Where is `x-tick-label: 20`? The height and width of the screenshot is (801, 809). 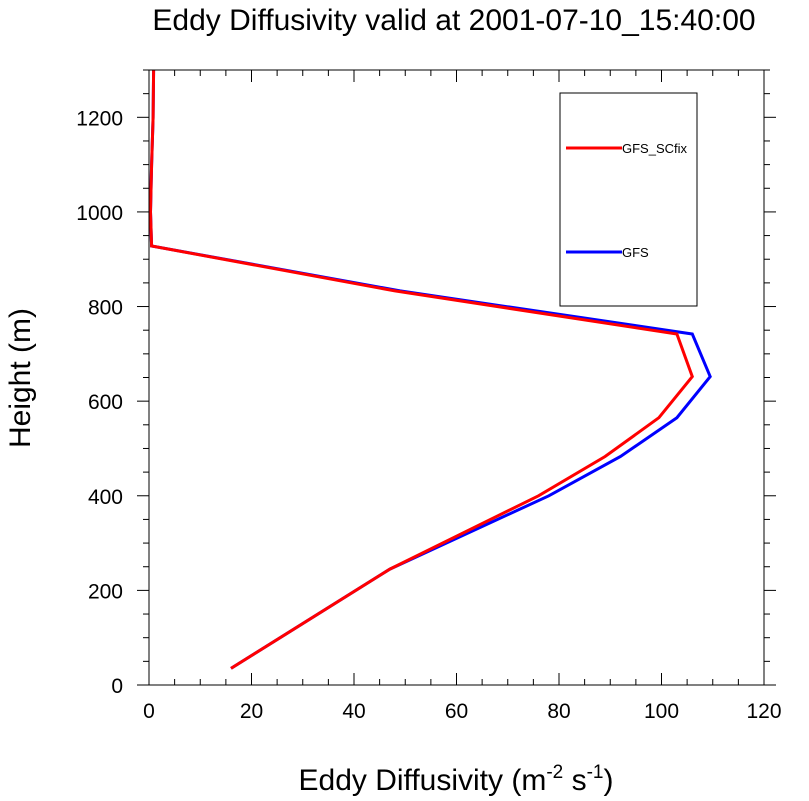 x-tick-label: 20 is located at coordinates (251, 711).